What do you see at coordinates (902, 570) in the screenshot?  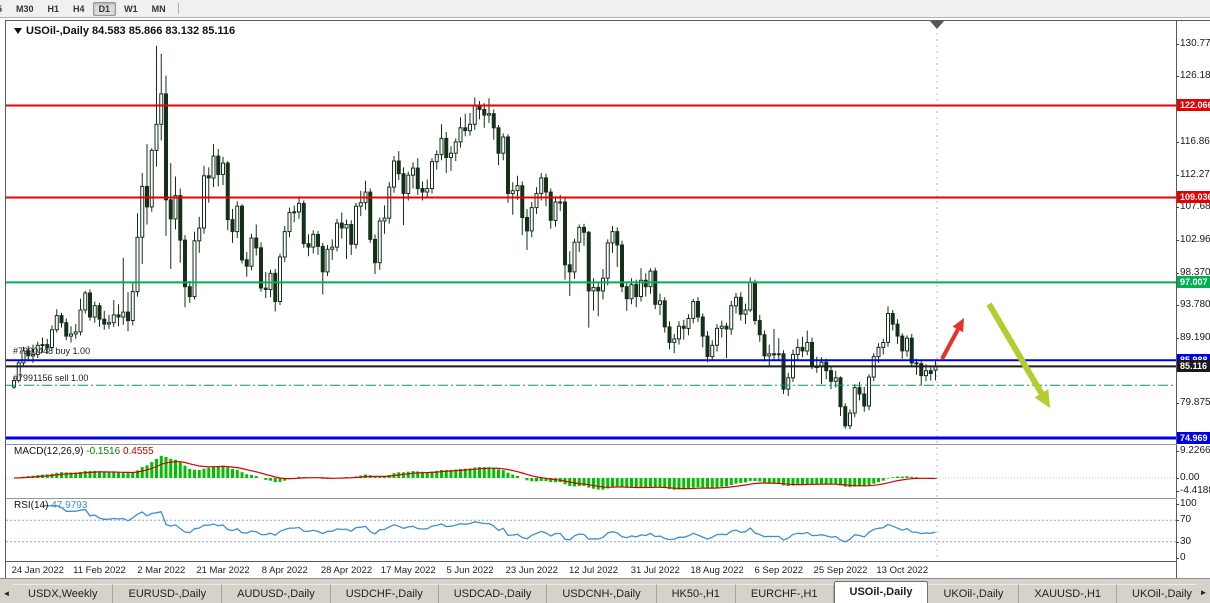 I see `date-label: 13 Oct 2022` at bounding box center [902, 570].